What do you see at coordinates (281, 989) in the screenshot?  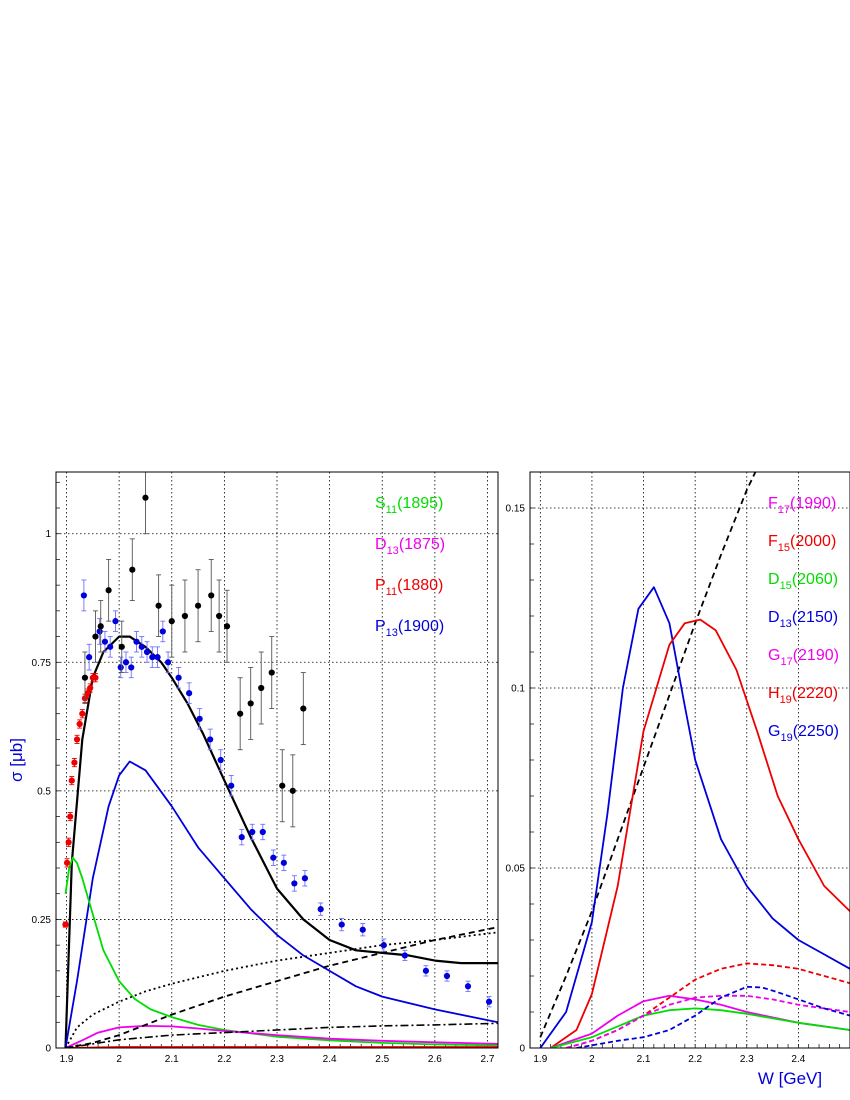 I see `curve-dotted` at bounding box center [281, 989].